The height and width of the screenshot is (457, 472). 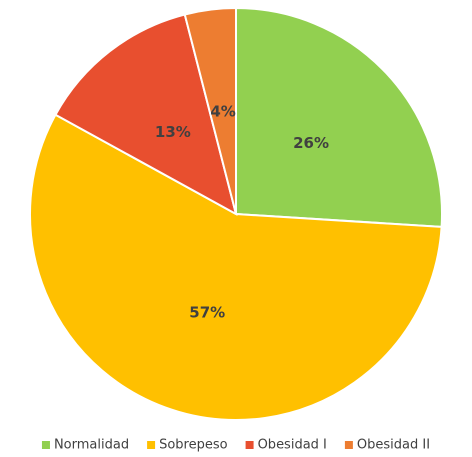 What do you see at coordinates (222, 111) in the screenshot?
I see `data-label: 4%` at bounding box center [222, 111].